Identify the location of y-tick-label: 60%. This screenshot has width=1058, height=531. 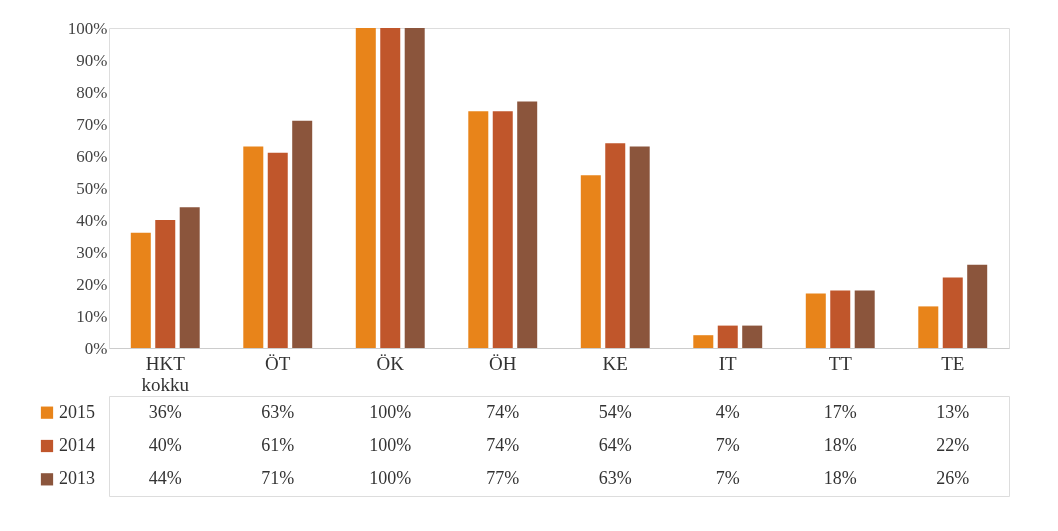
(92, 156).